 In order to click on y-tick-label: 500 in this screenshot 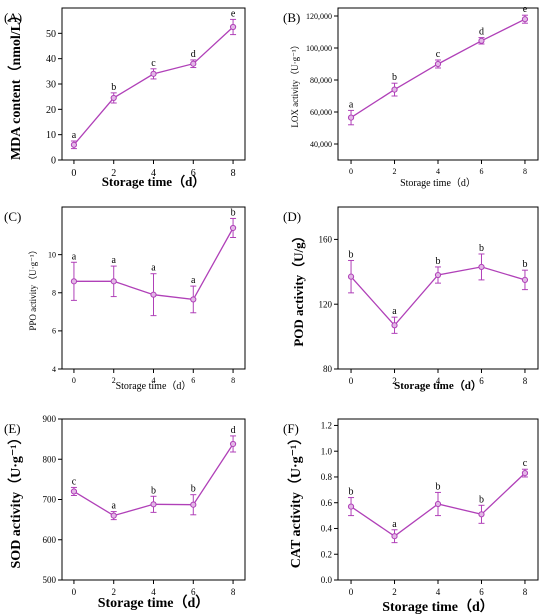, I will do `click(50, 580)`.